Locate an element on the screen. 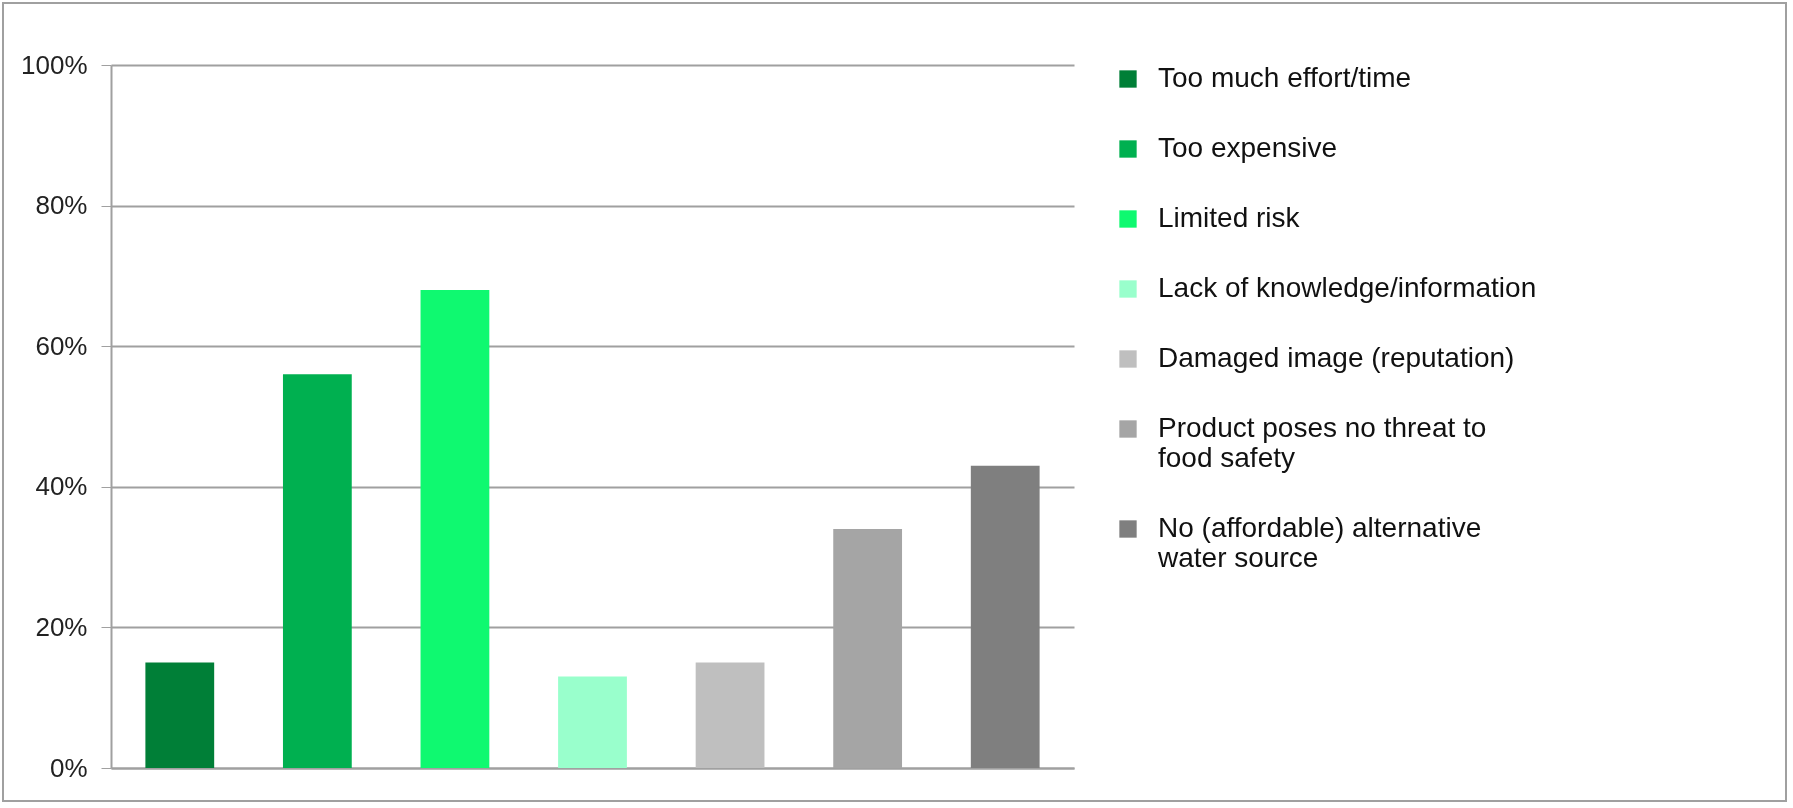 Image resolution: width=1793 pixels, height=808 pixels. legend-label: Damaged image (reputation) is located at coordinates (1336, 357).